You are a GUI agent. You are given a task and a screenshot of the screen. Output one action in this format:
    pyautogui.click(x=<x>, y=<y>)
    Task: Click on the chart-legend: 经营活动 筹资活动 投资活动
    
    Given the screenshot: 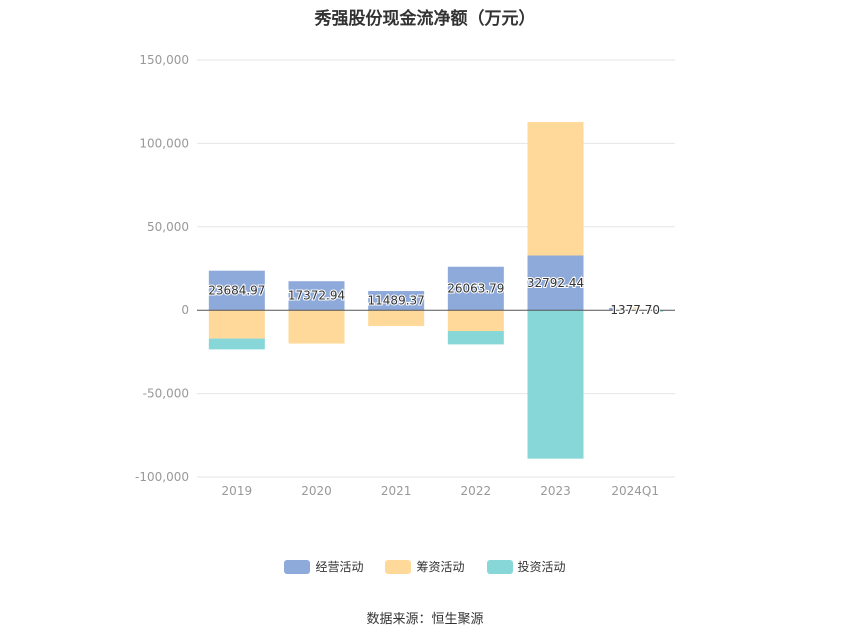 What is the action you would take?
    pyautogui.click(x=425, y=566)
    